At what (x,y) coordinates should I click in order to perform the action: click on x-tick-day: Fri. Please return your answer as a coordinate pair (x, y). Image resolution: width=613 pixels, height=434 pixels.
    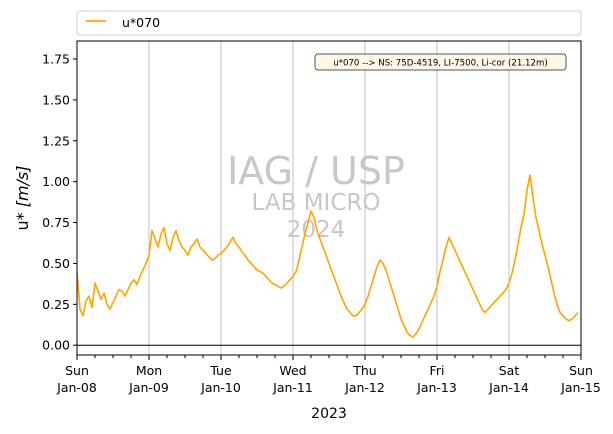
    Looking at the image, I should click on (437, 370).